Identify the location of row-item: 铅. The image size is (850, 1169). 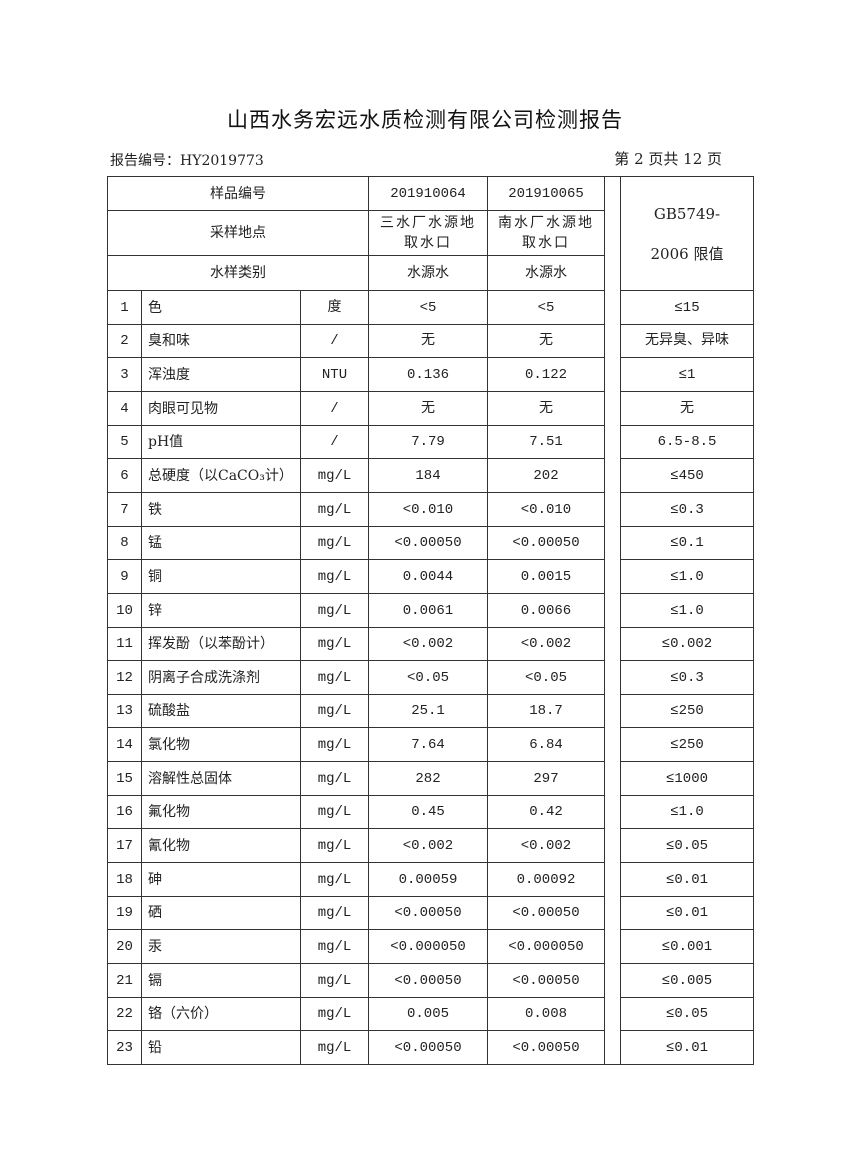
(221, 1047).